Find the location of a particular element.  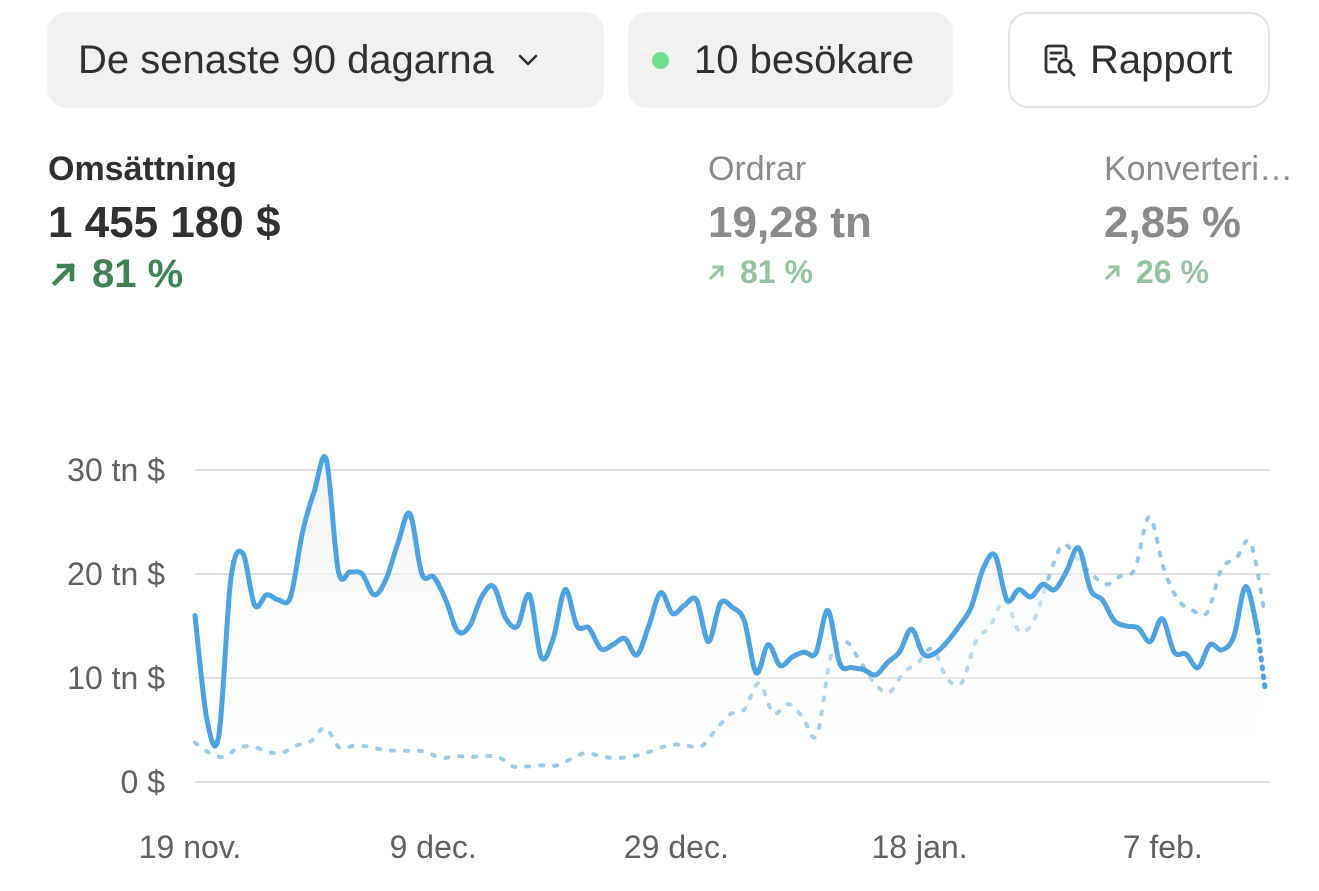

metric-revenue: Omsättning 1 455 180 $ 81 % is located at coordinates (164, 223).